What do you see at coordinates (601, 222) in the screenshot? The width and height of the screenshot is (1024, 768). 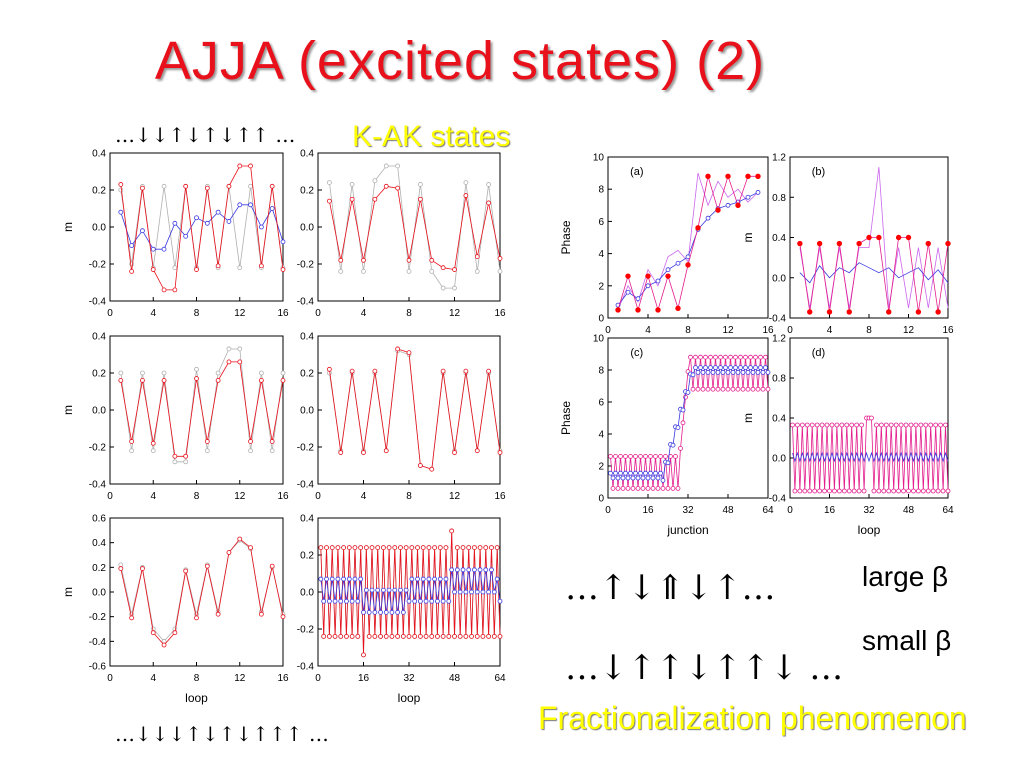 I see `y-tick-label: 6` at bounding box center [601, 222].